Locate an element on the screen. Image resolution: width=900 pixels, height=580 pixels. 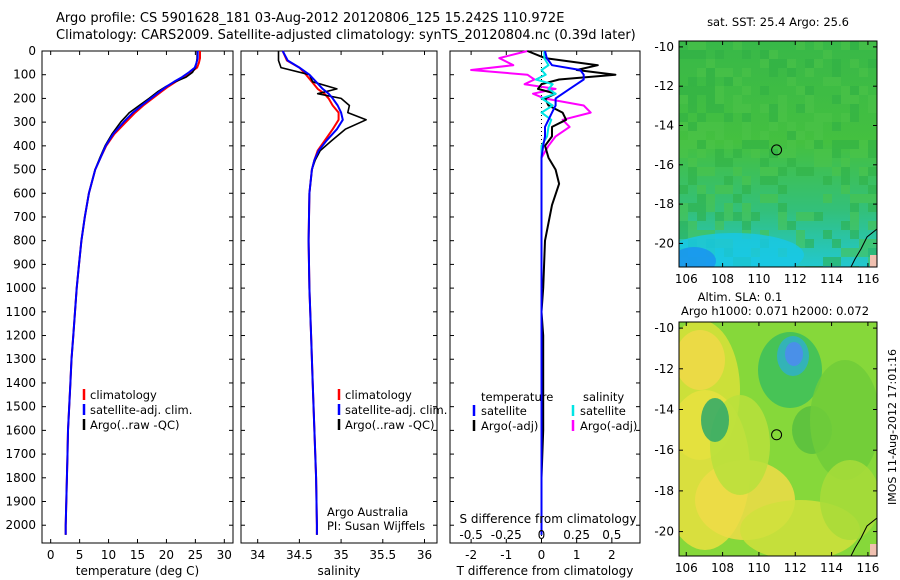
y-tick-label: 1200 is located at coordinates (20, 336).